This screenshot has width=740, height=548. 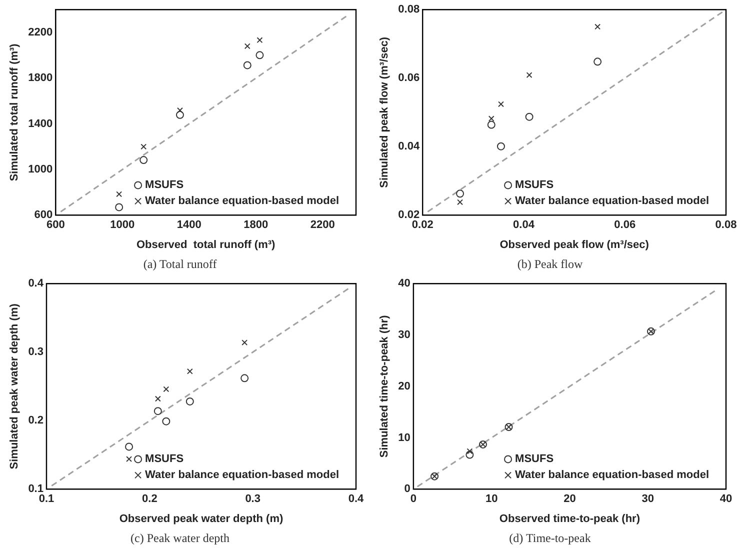 What do you see at coordinates (36, 352) in the screenshot?
I see `y-tick-label: 0.3` at bounding box center [36, 352].